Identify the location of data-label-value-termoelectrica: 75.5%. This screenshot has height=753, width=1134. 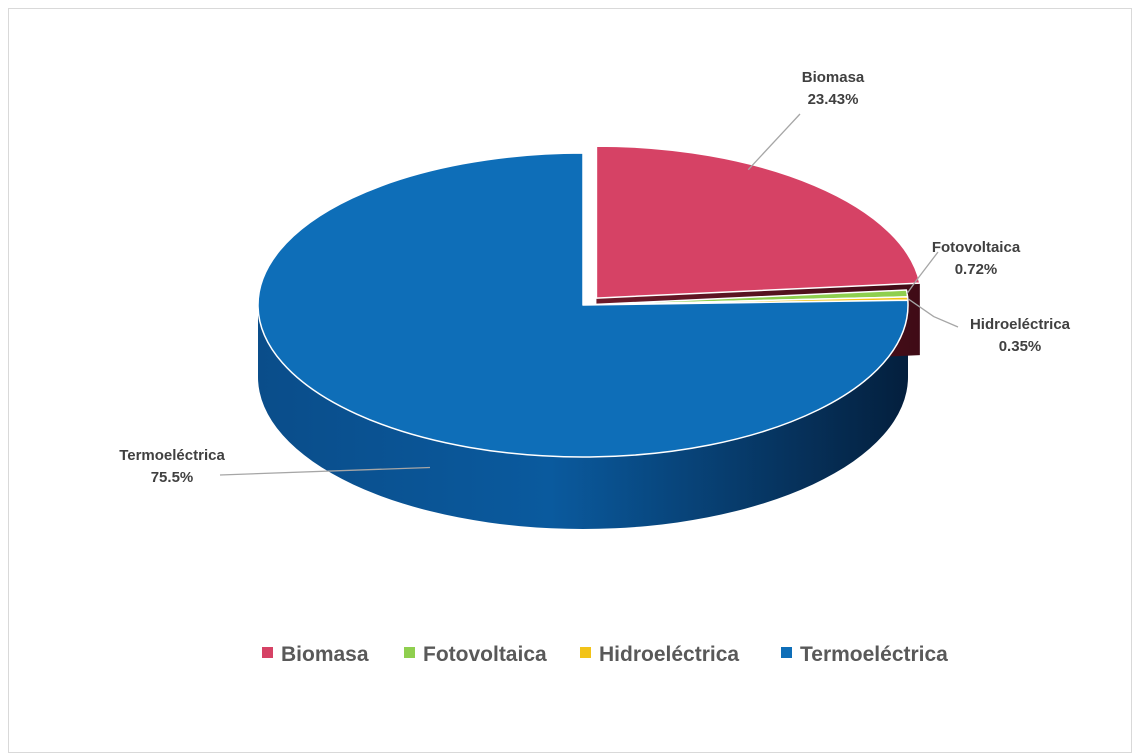
(172, 477).